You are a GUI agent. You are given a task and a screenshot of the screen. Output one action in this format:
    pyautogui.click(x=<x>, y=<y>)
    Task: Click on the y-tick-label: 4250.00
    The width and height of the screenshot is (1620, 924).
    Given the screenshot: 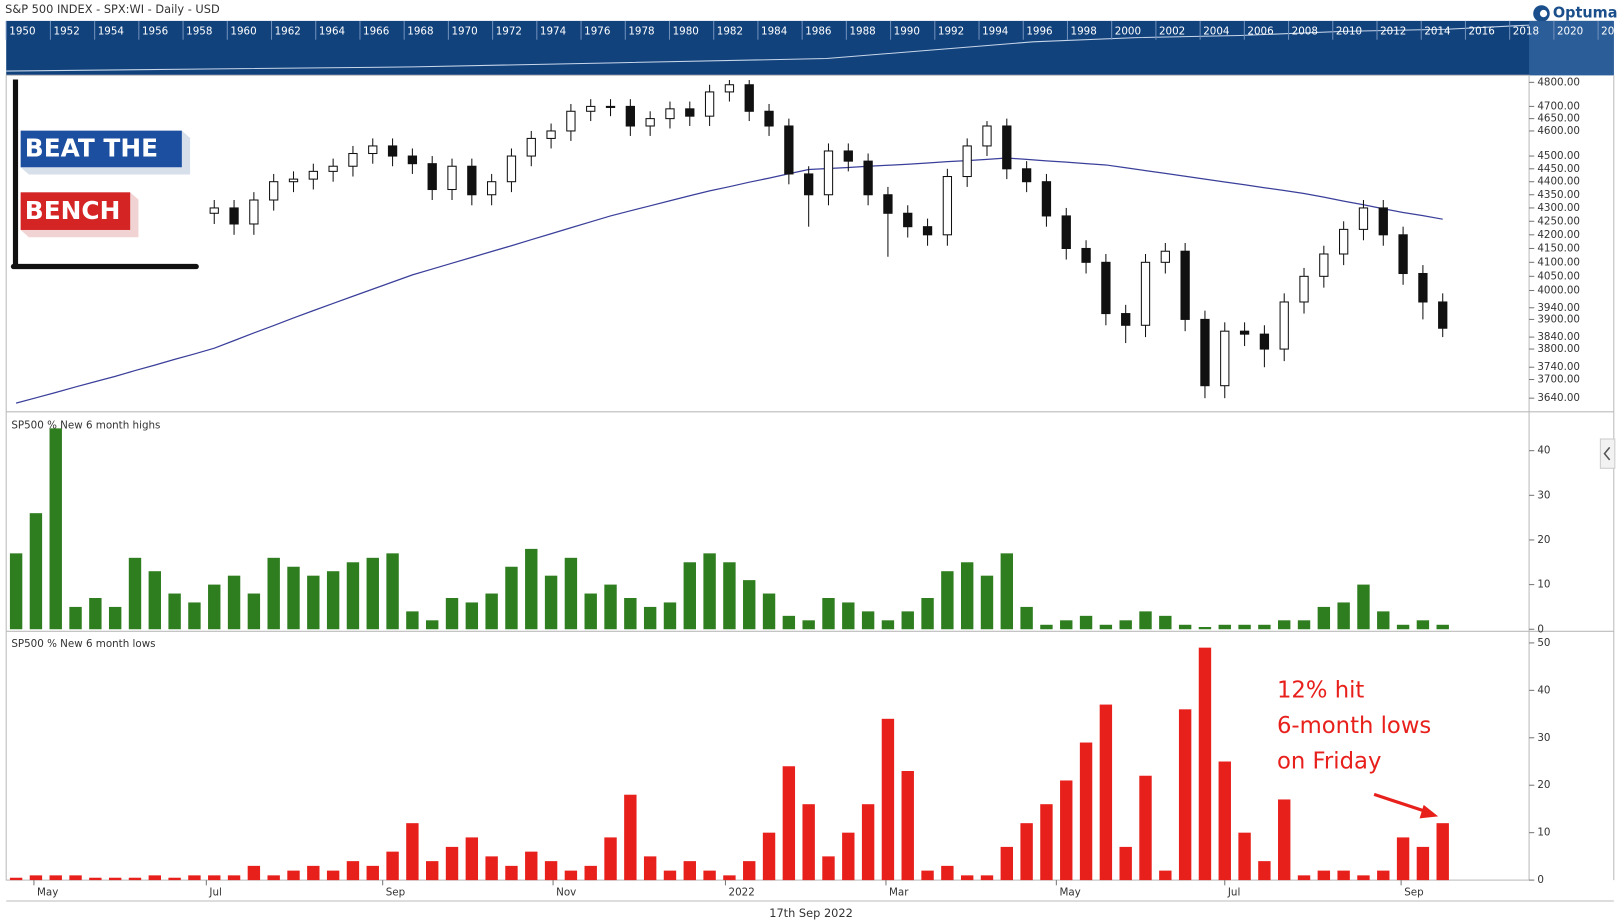 What is the action you would take?
    pyautogui.click(x=1558, y=221)
    